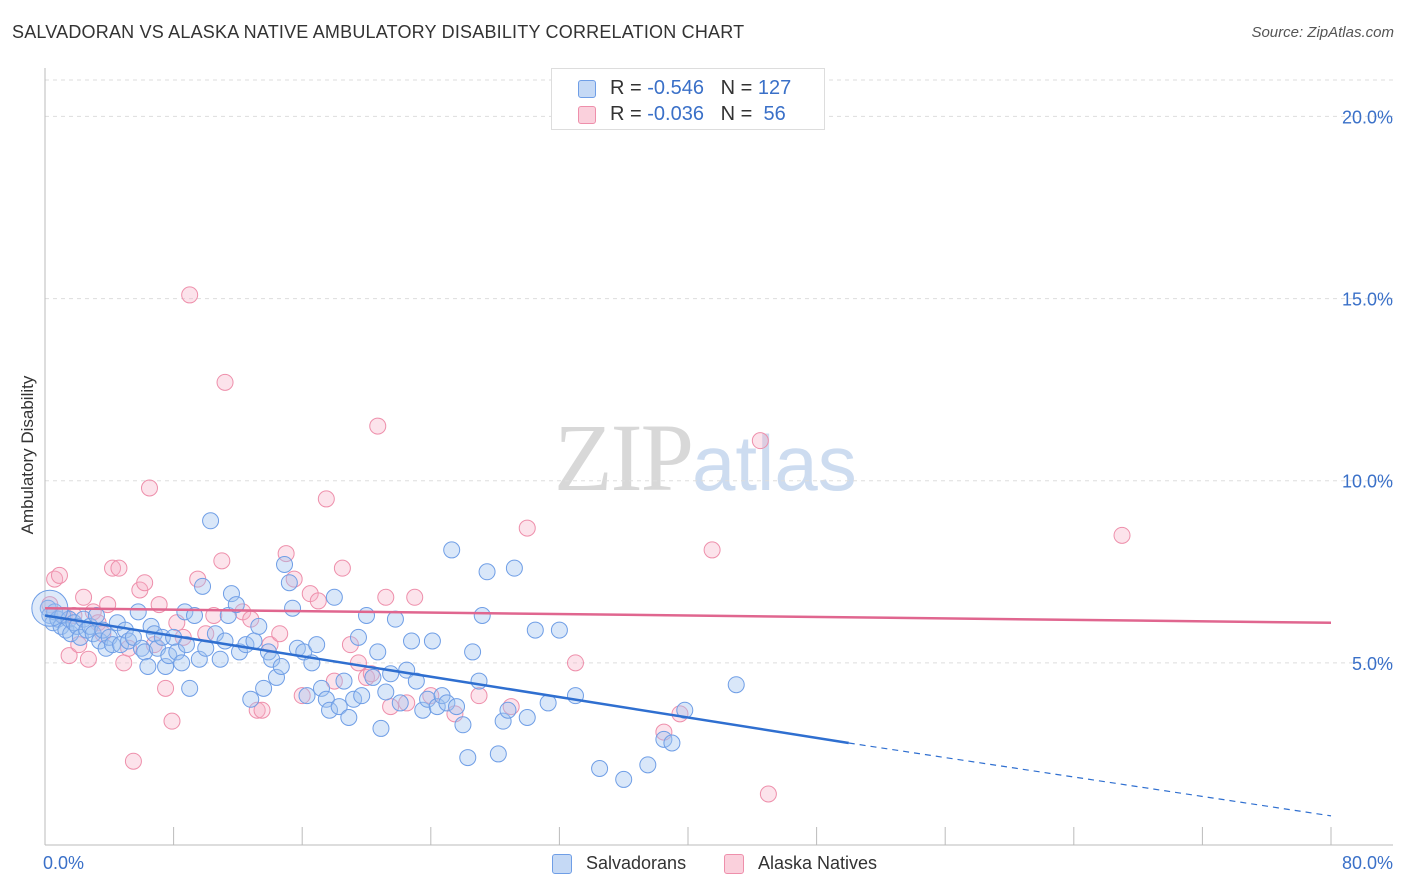 This screenshot has width=1406, height=892. What do you see at coordinates (818, 863) in the screenshot?
I see `bottom-legend-label-alaska-natives: Alaska Natives` at bounding box center [818, 863].